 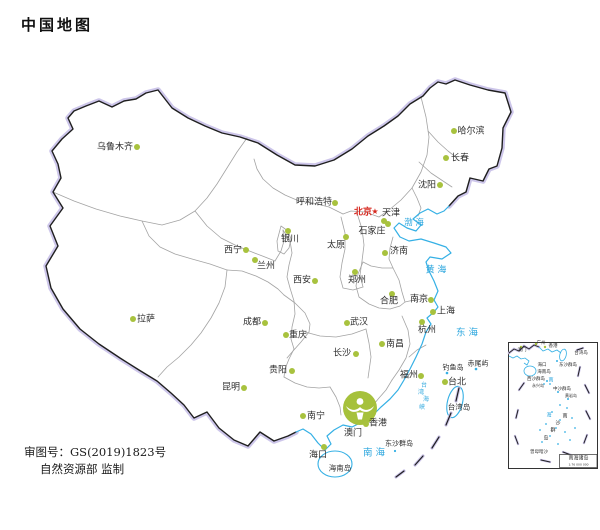 What do you see at coordinates (409, 375) in the screenshot?
I see `city-label: 福州` at bounding box center [409, 375].